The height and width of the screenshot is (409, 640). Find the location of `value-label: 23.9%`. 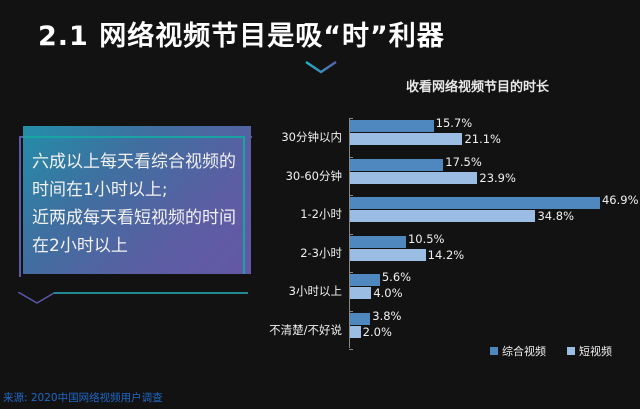

value-label: 23.9% is located at coordinates (497, 177).